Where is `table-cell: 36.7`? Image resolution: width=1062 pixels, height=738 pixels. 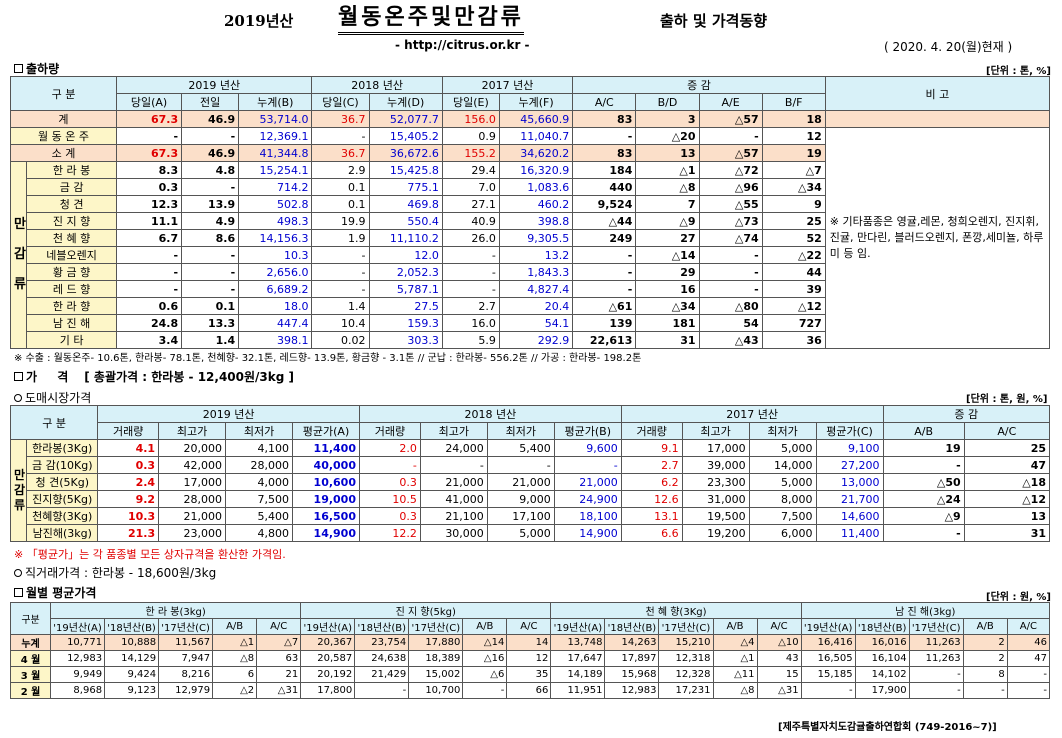 table-cell: 36.7 is located at coordinates (340, 119).